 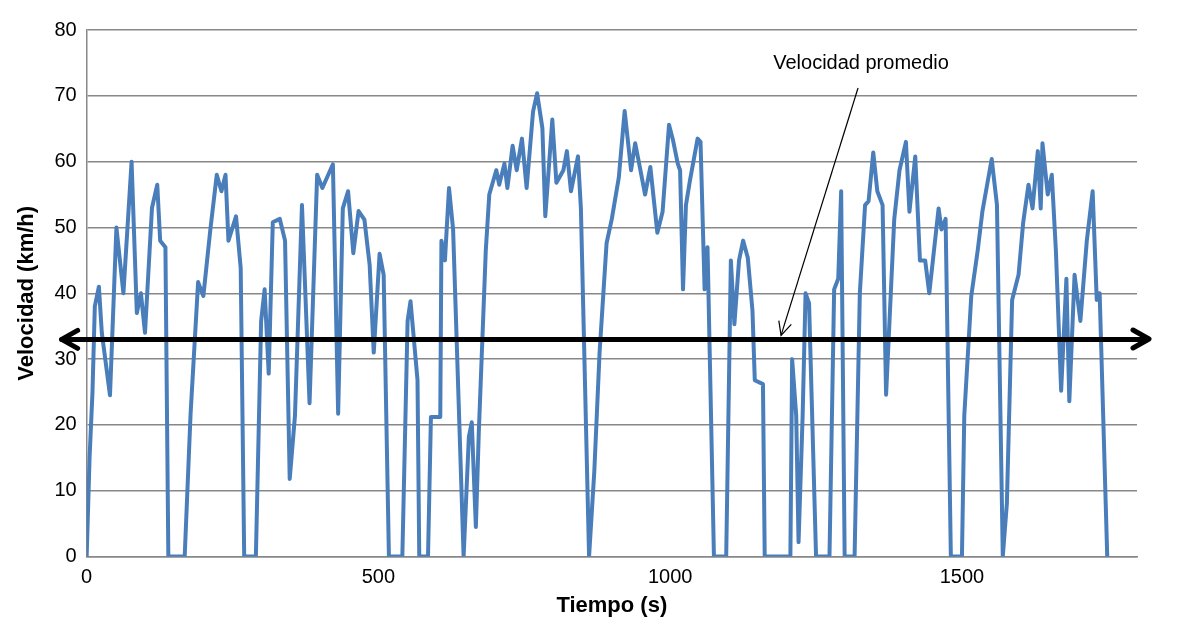 I want to click on y-tick-label: 80, so click(x=65, y=28).